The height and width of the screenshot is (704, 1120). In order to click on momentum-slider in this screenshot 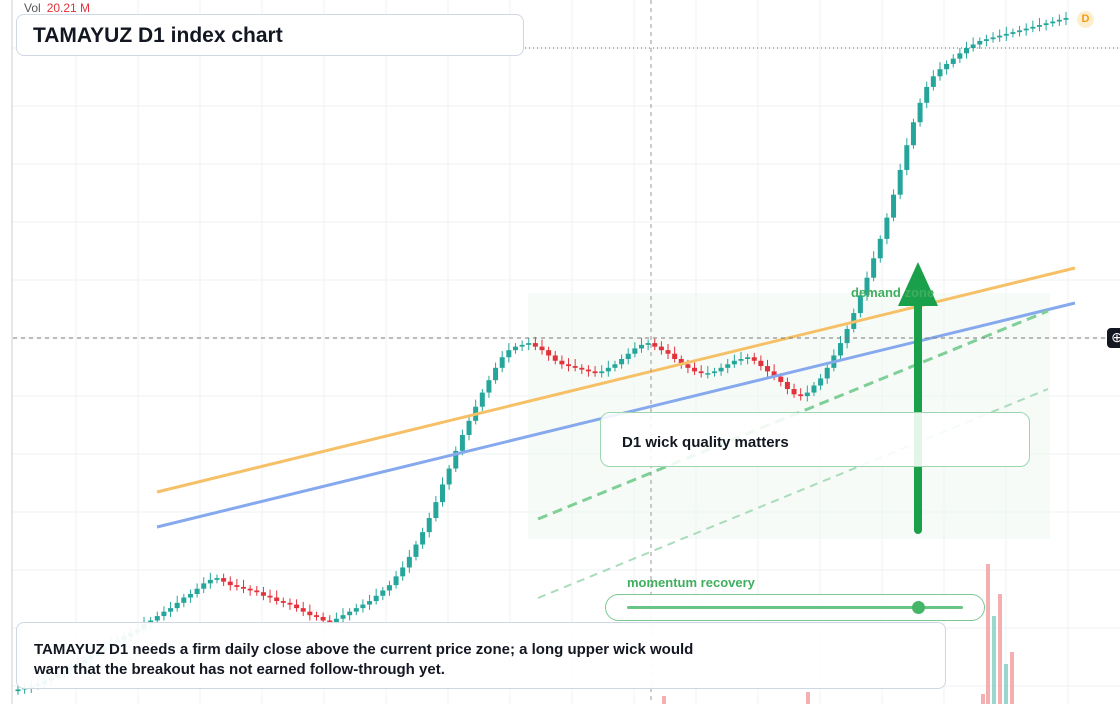, I will do `click(795, 607)`.